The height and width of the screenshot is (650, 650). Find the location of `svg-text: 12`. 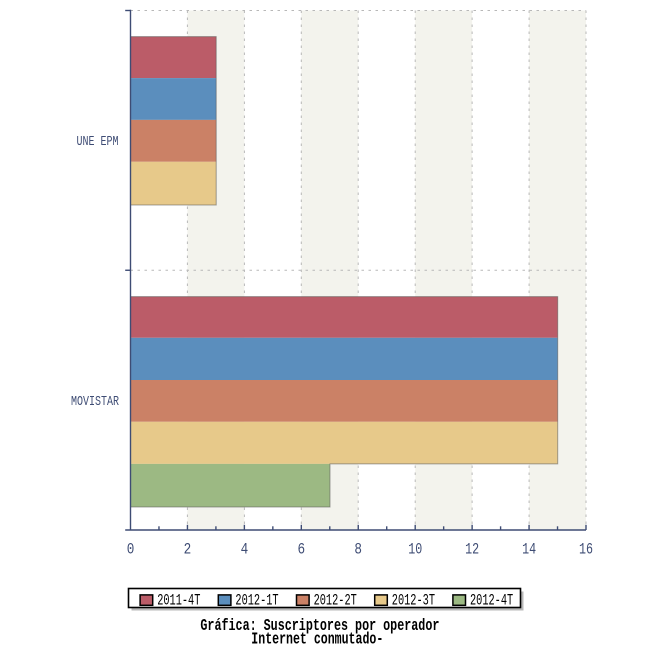

svg-text: 12 is located at coordinates (472, 550).